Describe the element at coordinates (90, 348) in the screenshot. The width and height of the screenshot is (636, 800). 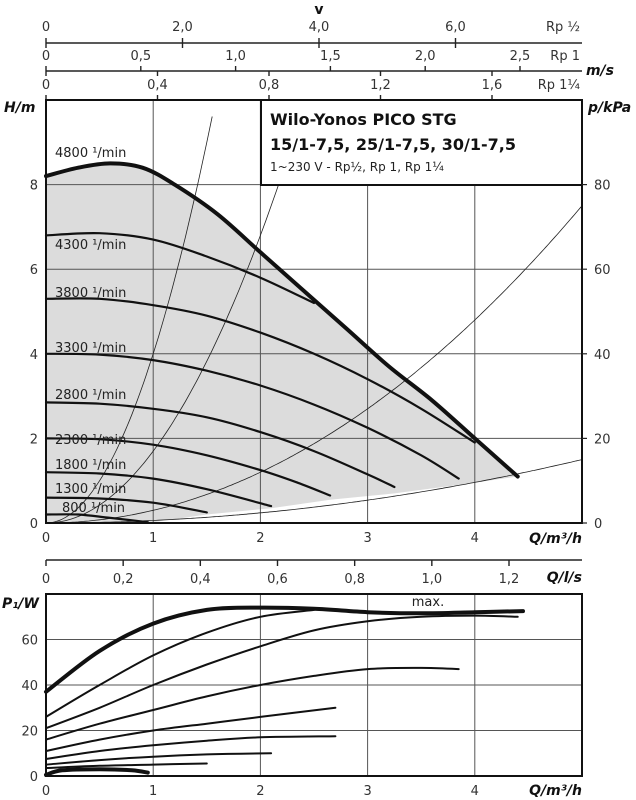
I see `speed-label: 3300 ¹/min` at that location.